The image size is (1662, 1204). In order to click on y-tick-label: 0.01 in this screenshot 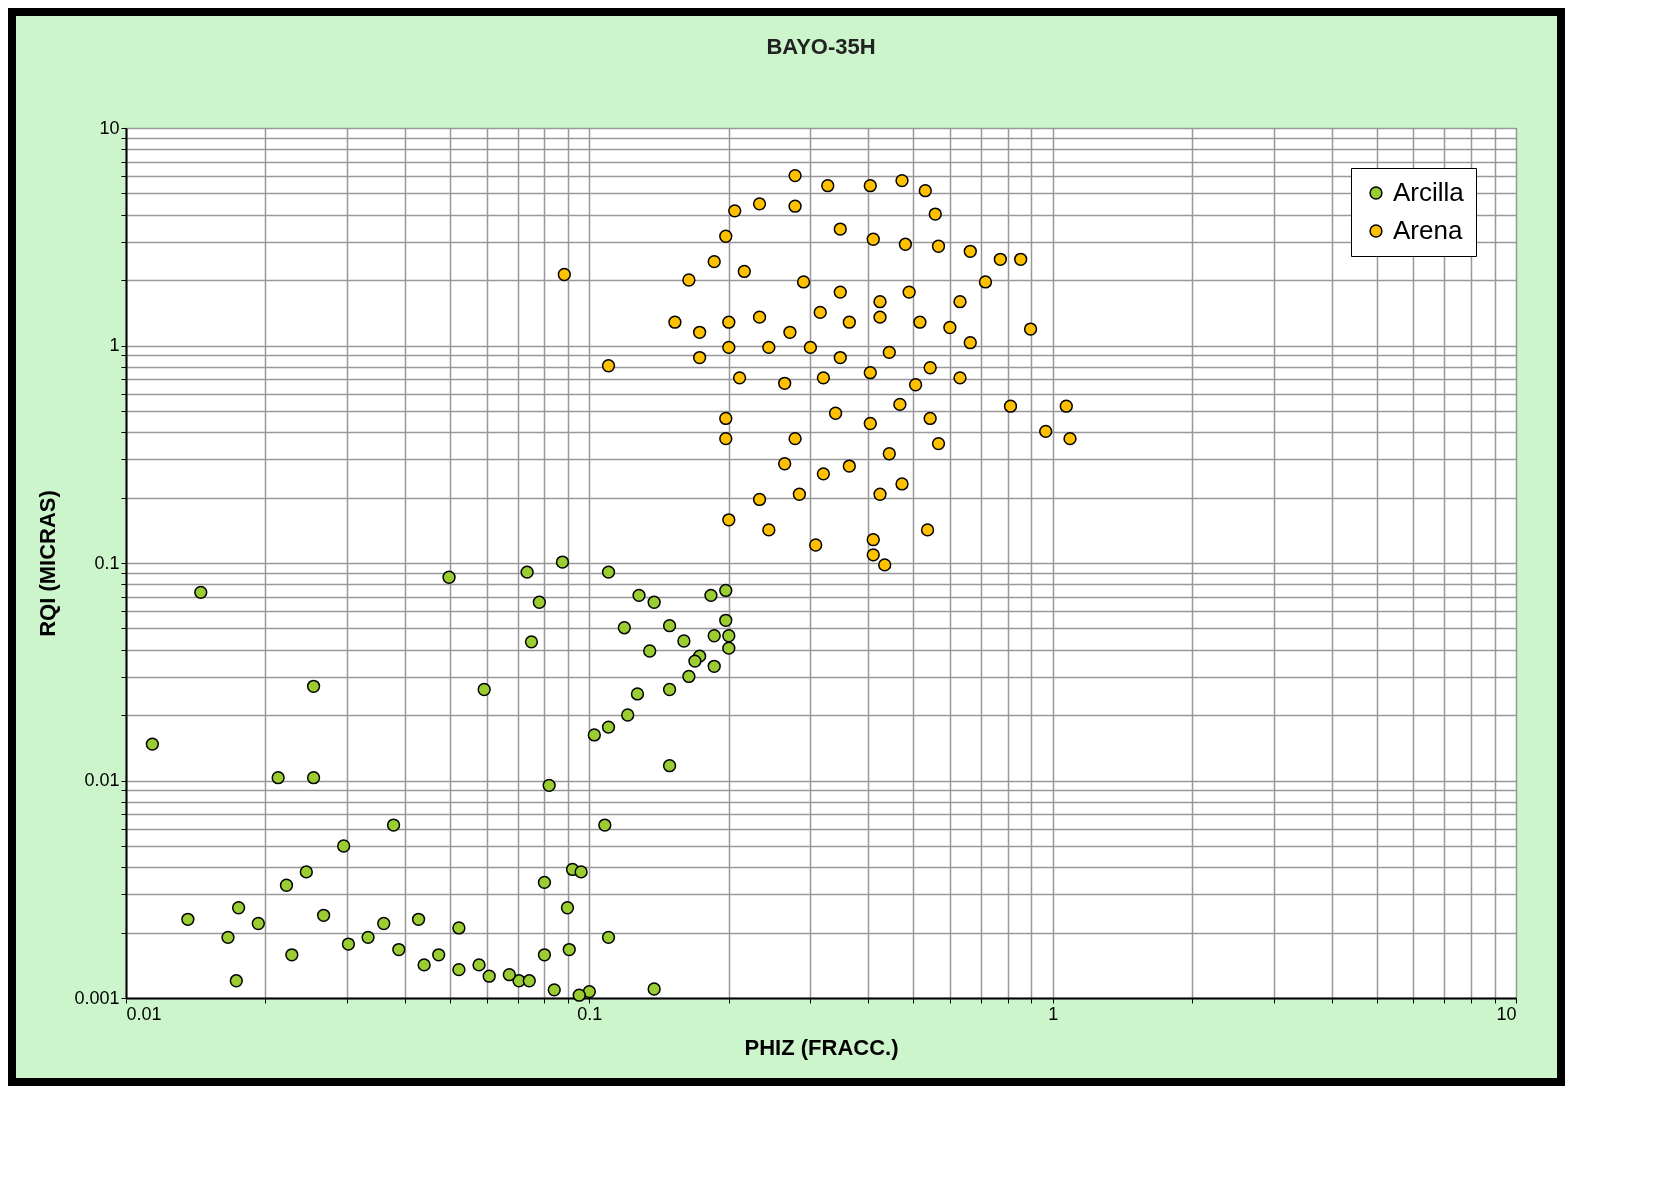, I will do `click(102, 780)`.